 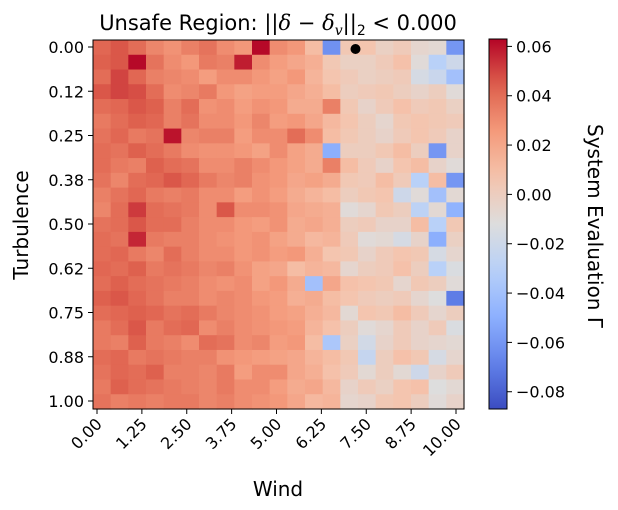 What do you see at coordinates (540, 392) in the screenshot?
I see `colorbar-tick-label: −0.08` at bounding box center [540, 392].